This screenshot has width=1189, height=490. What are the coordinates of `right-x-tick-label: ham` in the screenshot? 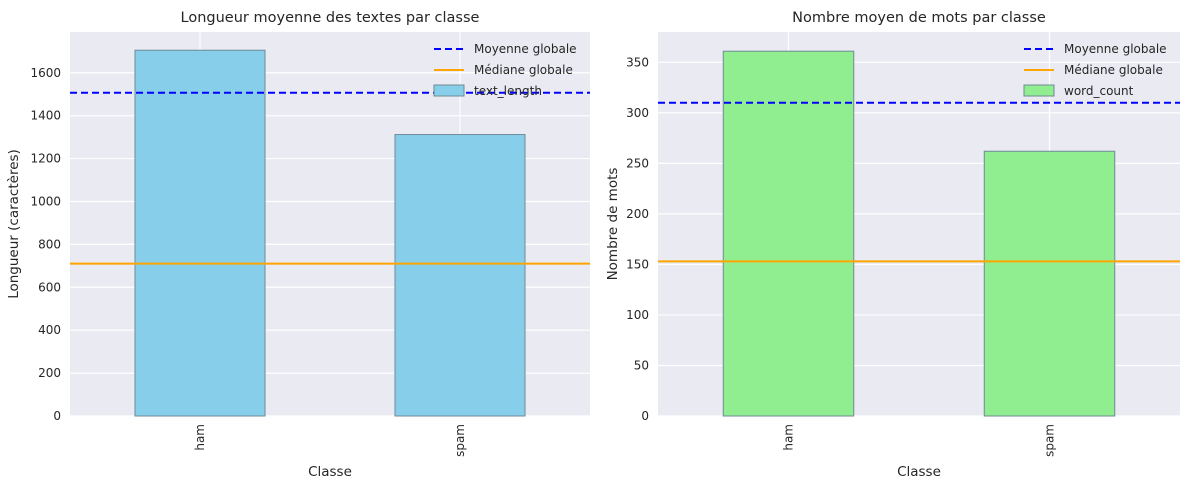 It's located at (789, 437).